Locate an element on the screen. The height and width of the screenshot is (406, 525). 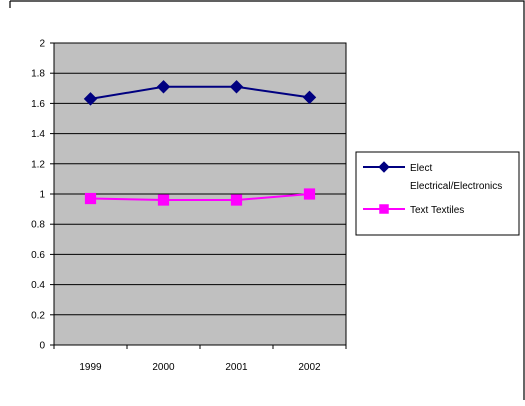
x-tick-label: 1999 is located at coordinates (90, 367).